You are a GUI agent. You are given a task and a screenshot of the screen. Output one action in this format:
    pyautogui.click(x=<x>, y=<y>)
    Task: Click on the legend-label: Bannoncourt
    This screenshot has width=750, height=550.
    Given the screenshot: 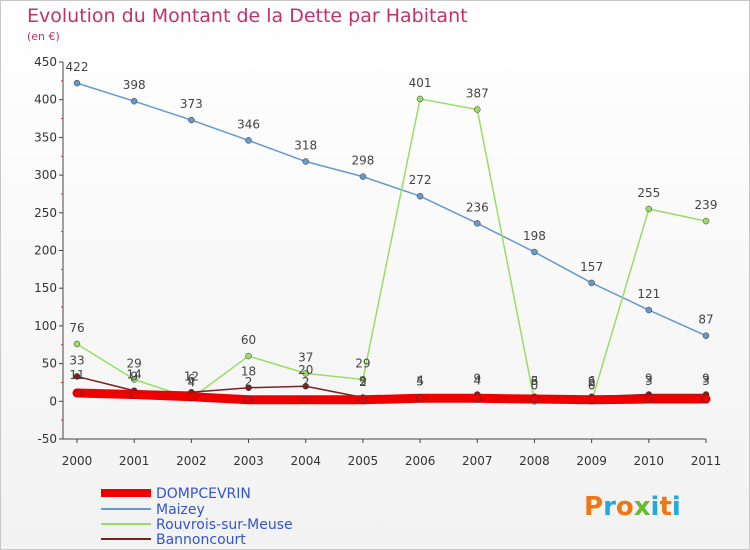 What is the action you would take?
    pyautogui.click(x=201, y=540)
    